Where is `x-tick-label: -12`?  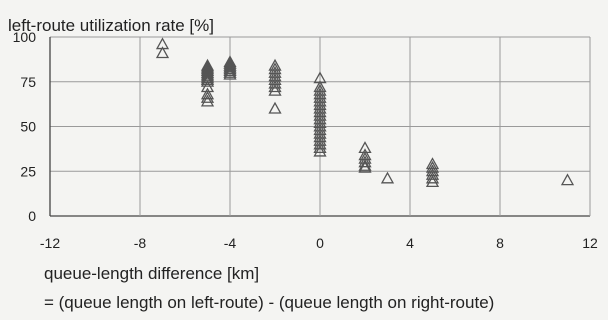 x-tick-label: -12 is located at coordinates (50, 243).